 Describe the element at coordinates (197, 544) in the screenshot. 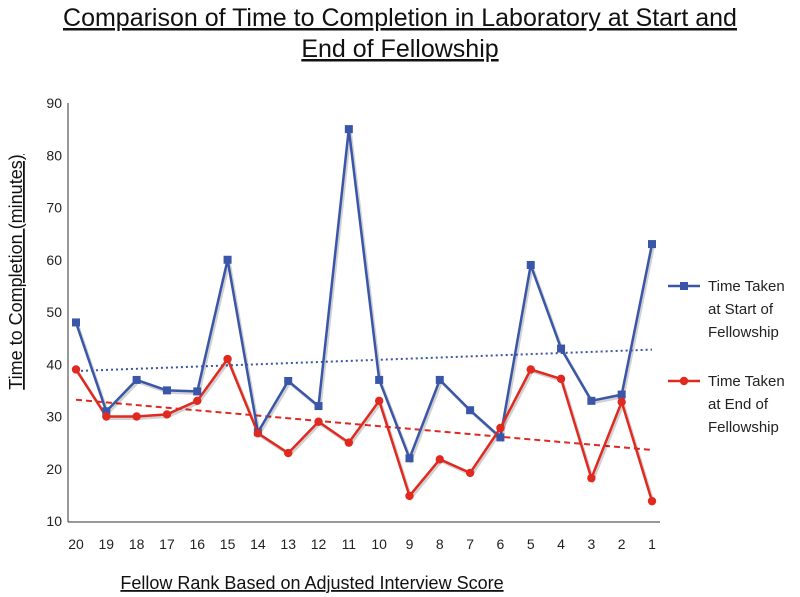

I see `x-tick-label: 16` at that location.